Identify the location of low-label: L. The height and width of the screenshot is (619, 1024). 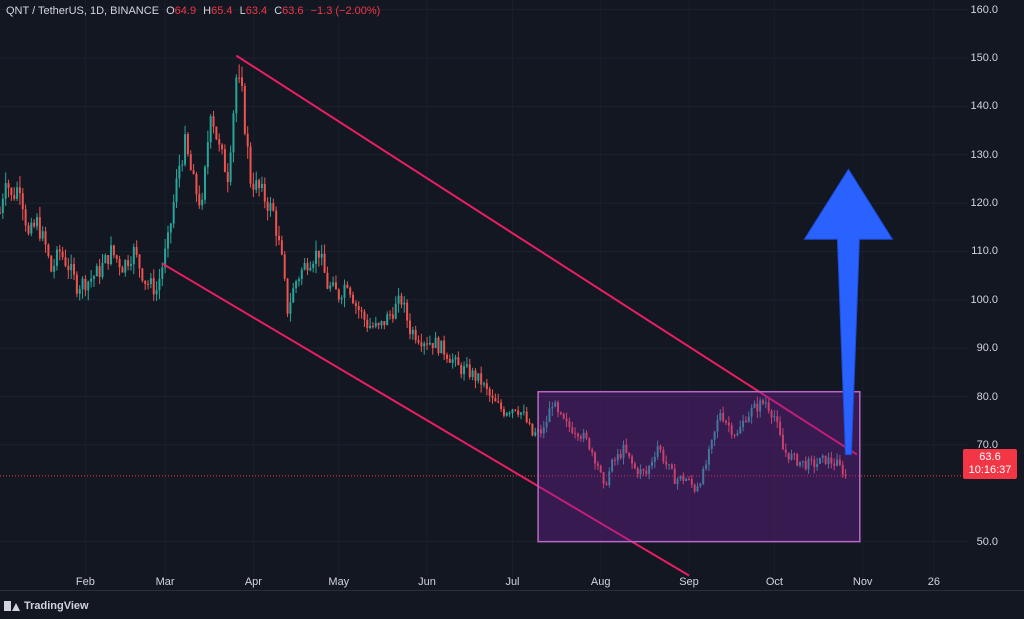
(242, 11).